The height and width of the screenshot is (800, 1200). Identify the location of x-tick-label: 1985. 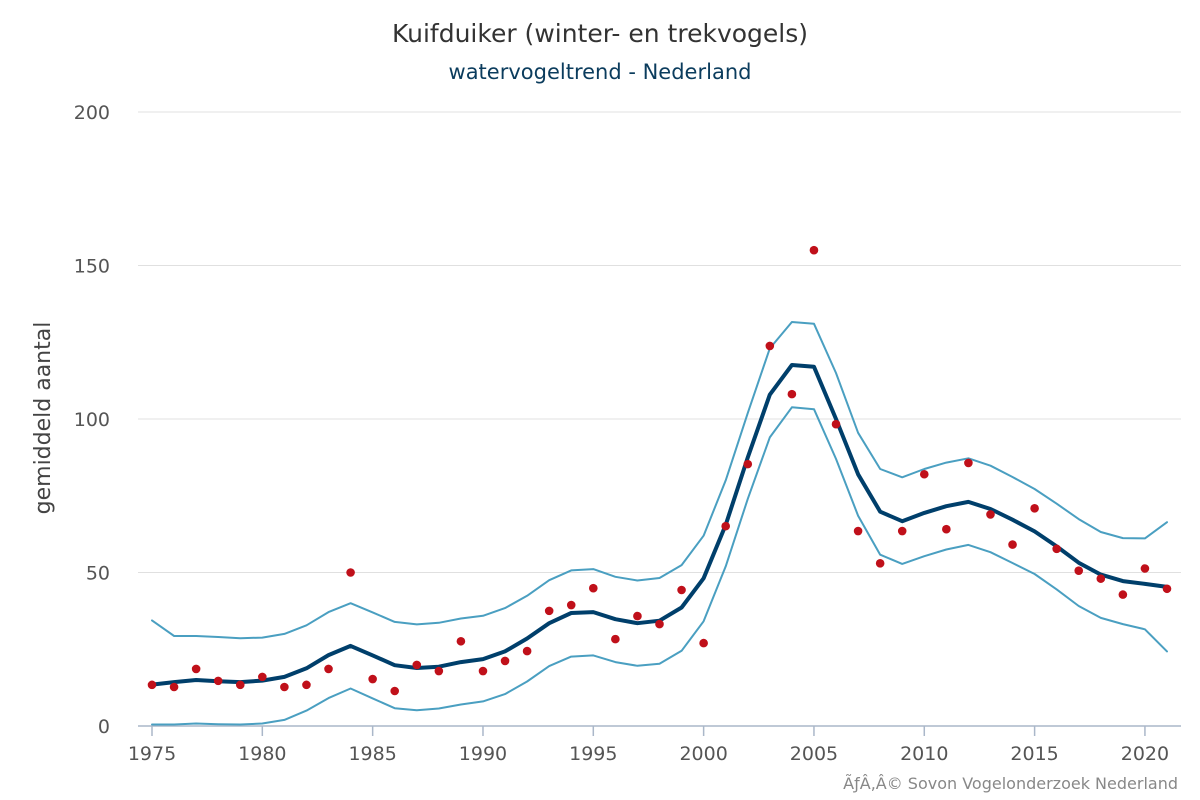
(372, 754).